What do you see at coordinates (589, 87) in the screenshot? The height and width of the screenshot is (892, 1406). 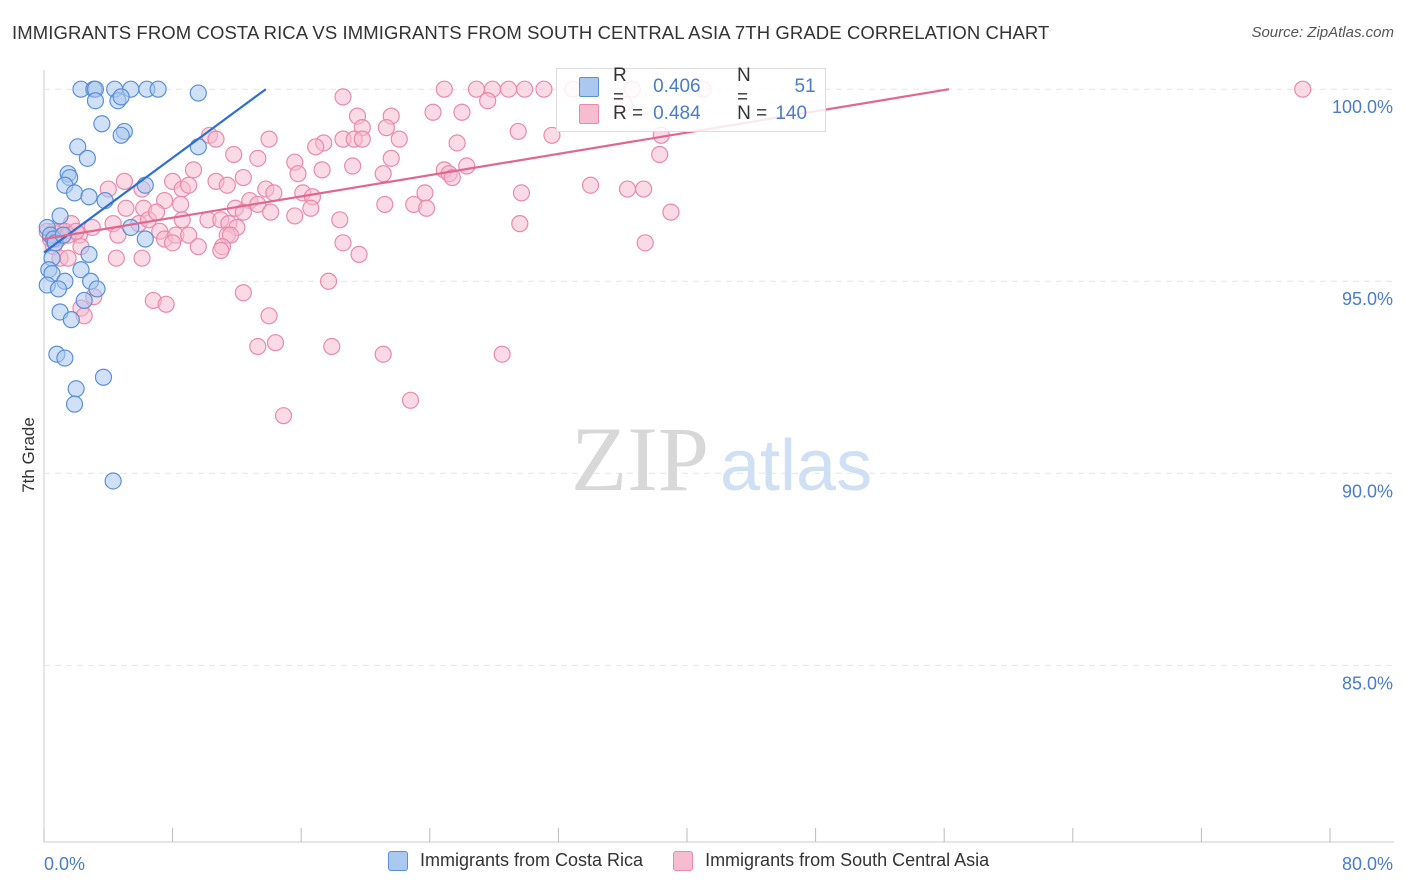 I see `stats-swatch-blue` at bounding box center [589, 87].